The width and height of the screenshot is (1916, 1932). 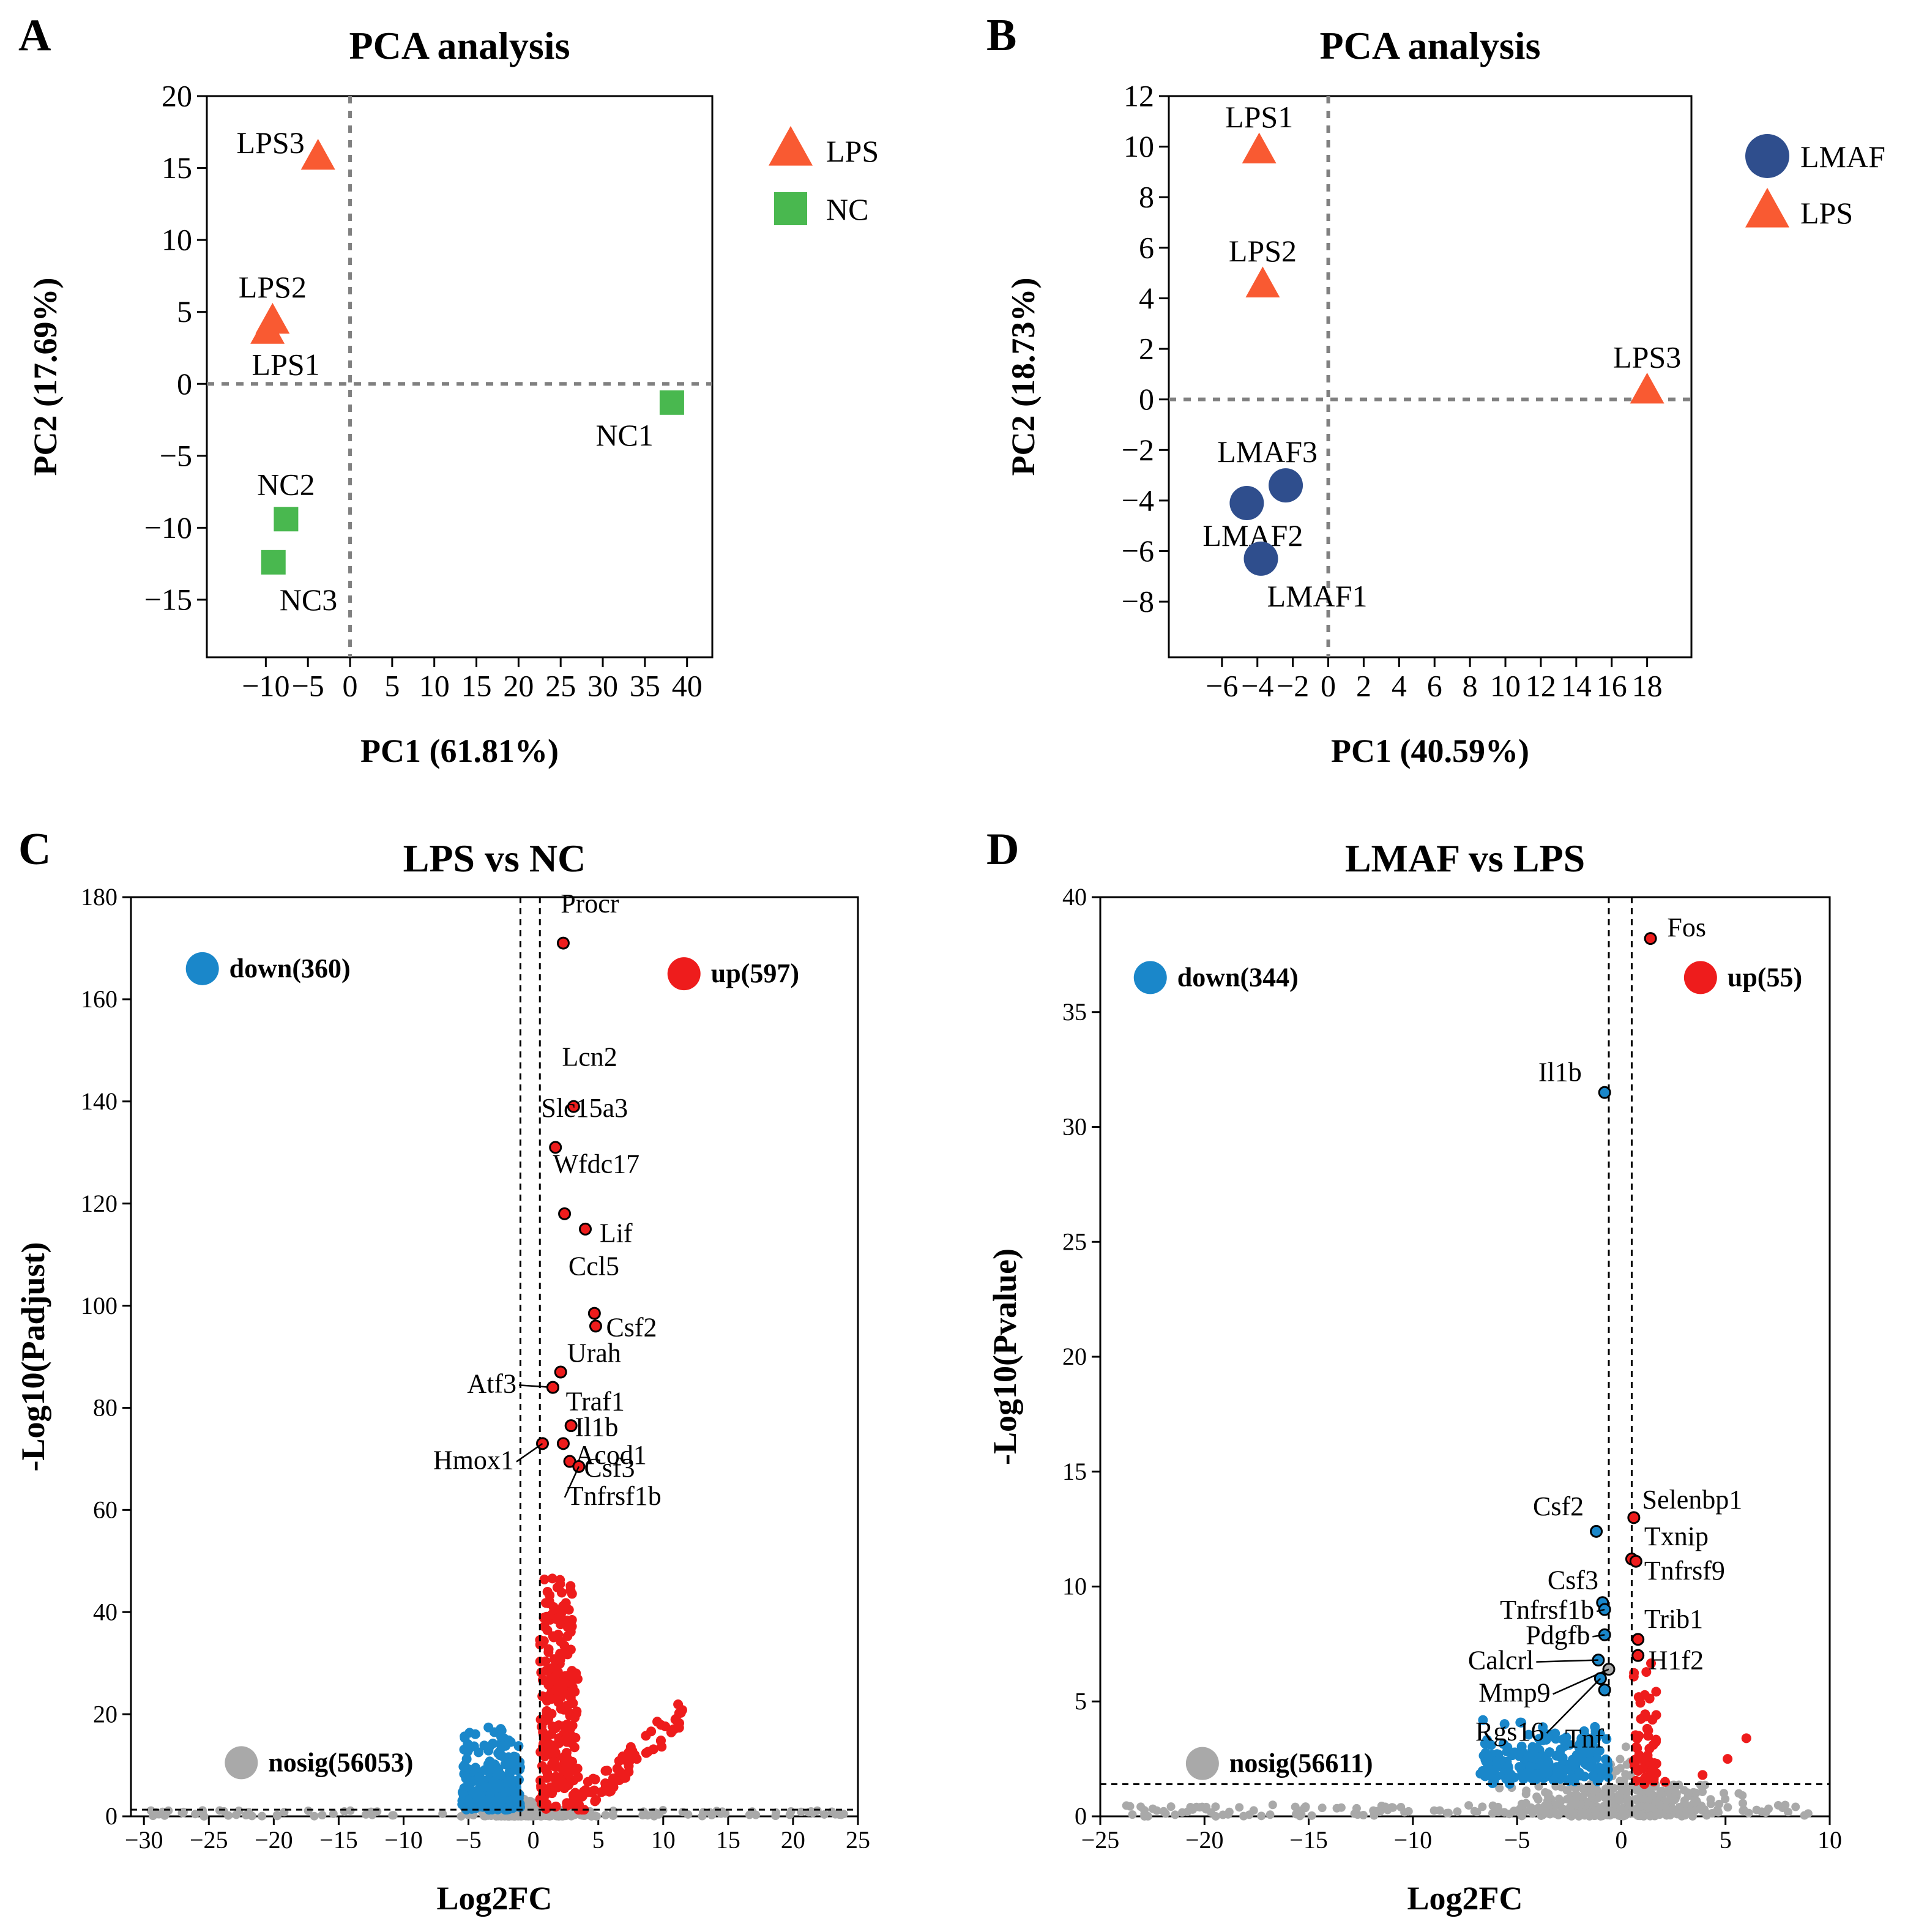 What do you see at coordinates (267, 328) in the screenshot?
I see `point-LPS1` at bounding box center [267, 328].